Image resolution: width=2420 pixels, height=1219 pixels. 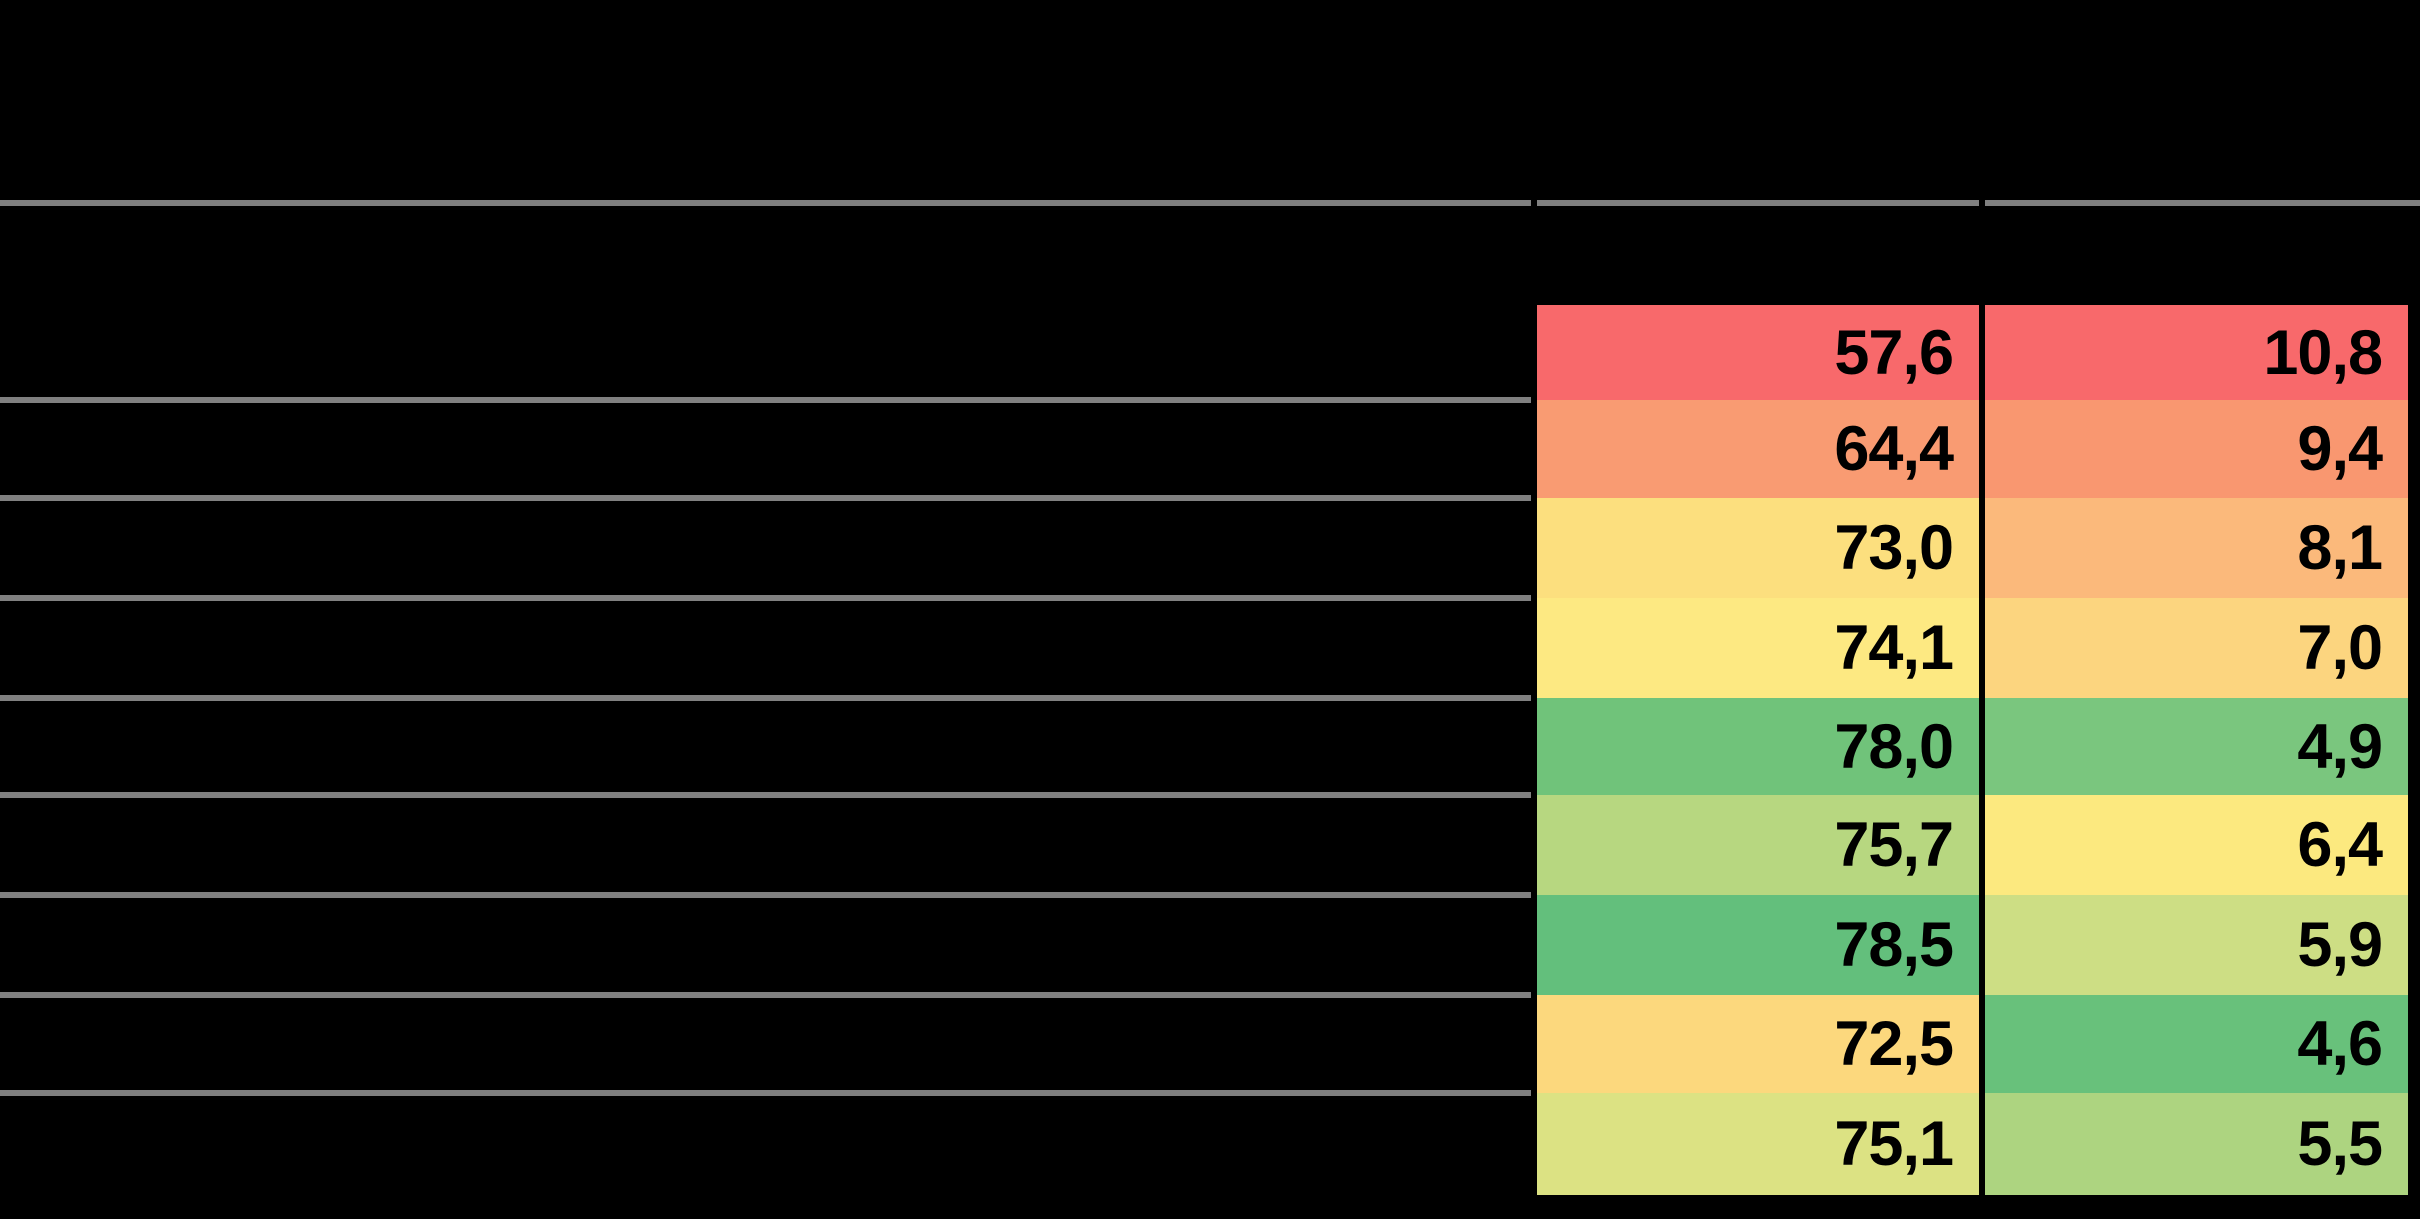 What do you see at coordinates (1758, 352) in the screenshot?
I see `value-cell-r1-c1: 57,6` at bounding box center [1758, 352].